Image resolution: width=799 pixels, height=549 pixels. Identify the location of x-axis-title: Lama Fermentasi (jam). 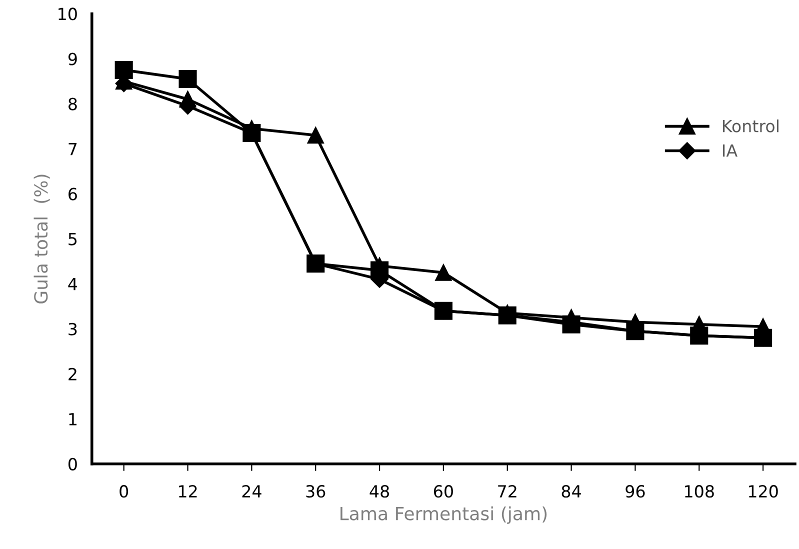
(443, 515).